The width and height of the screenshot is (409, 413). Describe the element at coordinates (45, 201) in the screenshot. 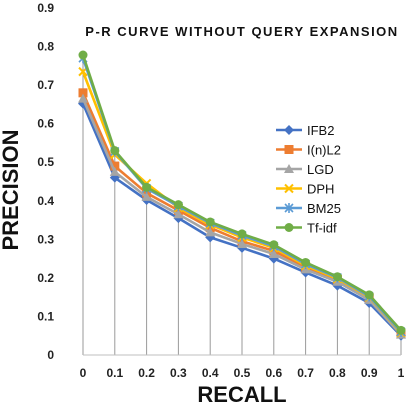

I see `y-tick-label: 0.4` at that location.